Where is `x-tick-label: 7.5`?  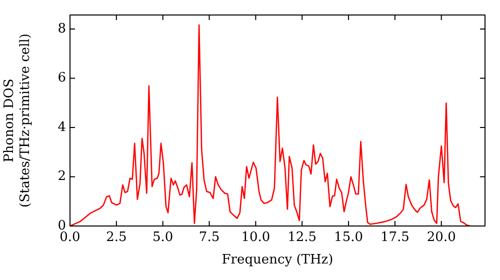 x-tick-label: 7.5 is located at coordinates (209, 238).